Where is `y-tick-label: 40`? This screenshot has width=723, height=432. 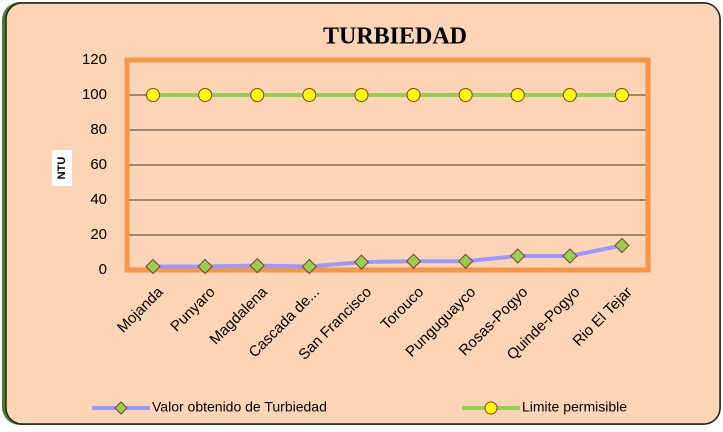
y-tick-label: 40 is located at coordinates (98, 199).